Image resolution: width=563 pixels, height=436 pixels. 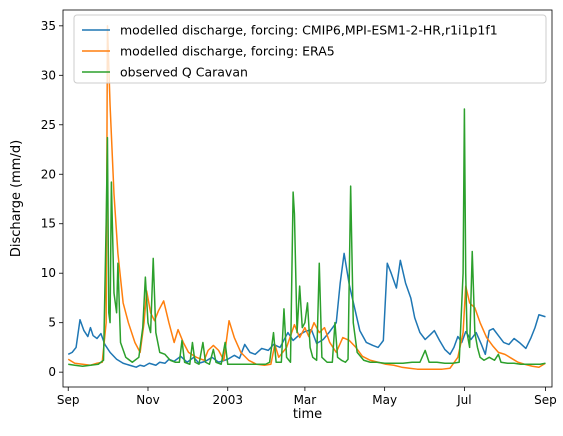 What do you see at coordinates (48, 125) in the screenshot?
I see `y-tick-label: 25` at bounding box center [48, 125].